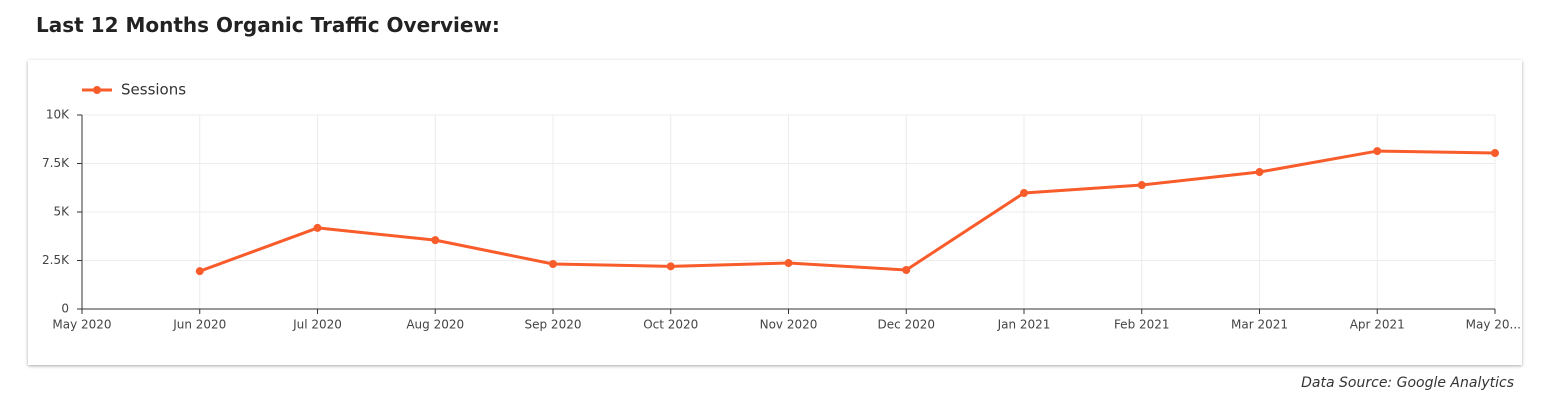 Image resolution: width=1546 pixels, height=408 pixels. What do you see at coordinates (56, 260) in the screenshot?
I see `y-tick-label: 2.5K` at bounding box center [56, 260].